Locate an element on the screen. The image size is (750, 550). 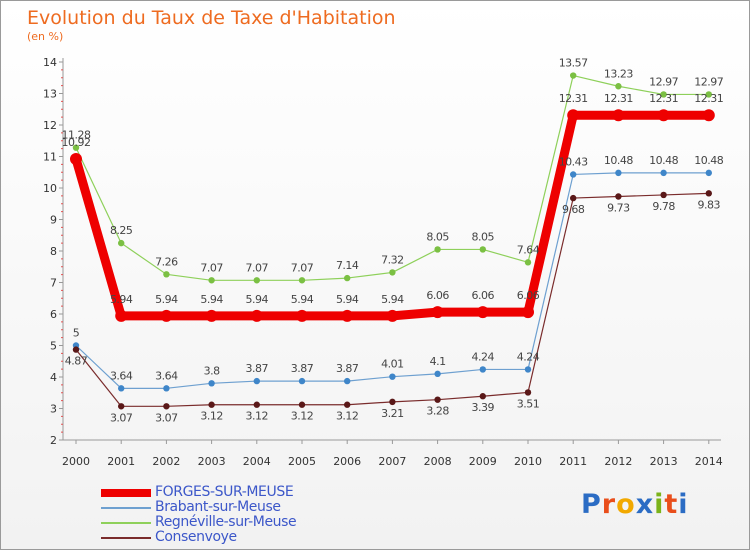
data-label-1: 4.24 is located at coordinates (528, 356).